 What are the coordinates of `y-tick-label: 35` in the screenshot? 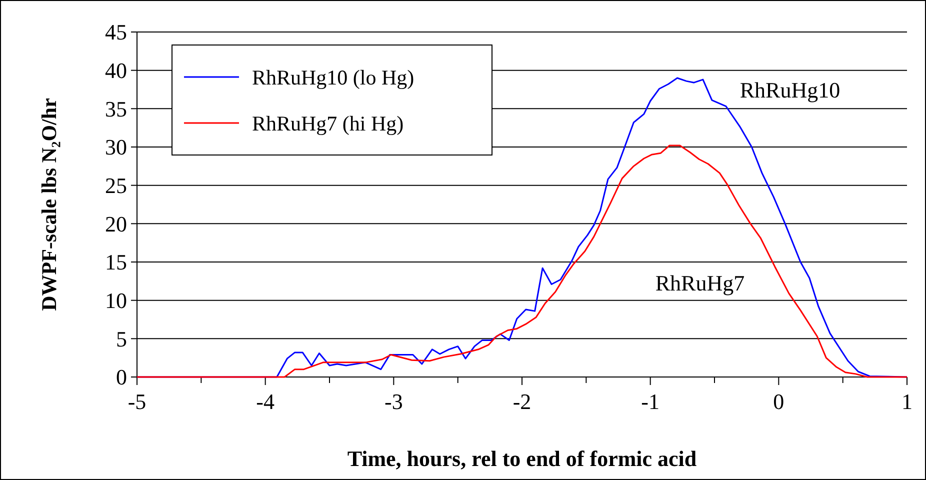 It's located at (116, 109).